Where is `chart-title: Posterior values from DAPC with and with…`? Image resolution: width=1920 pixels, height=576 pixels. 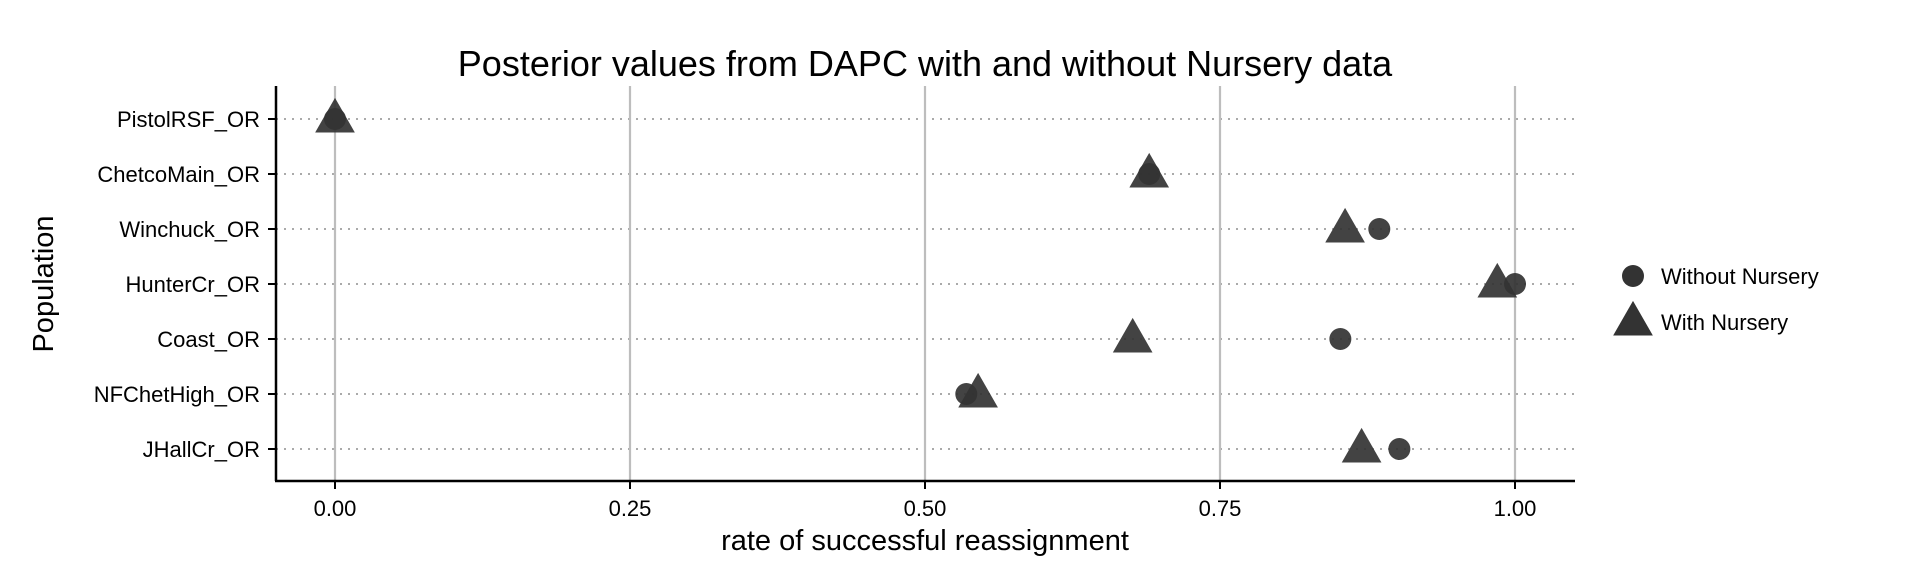 chart-title: Posterior values from DAPC with and with… is located at coordinates (925, 63).